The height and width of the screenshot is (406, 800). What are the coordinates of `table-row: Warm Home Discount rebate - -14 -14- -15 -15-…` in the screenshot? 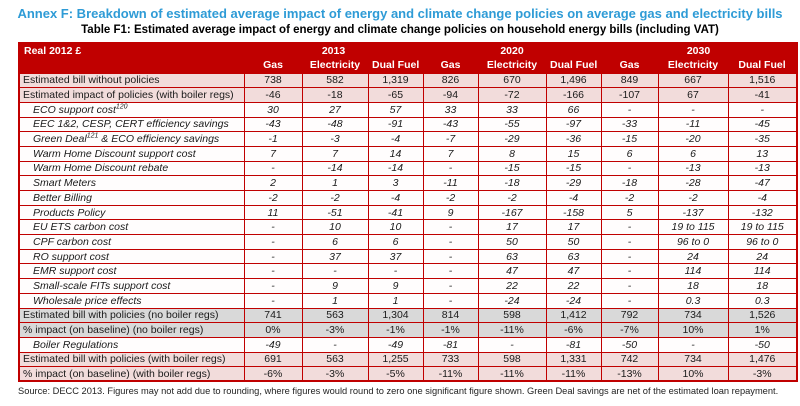 It's located at (408, 168).